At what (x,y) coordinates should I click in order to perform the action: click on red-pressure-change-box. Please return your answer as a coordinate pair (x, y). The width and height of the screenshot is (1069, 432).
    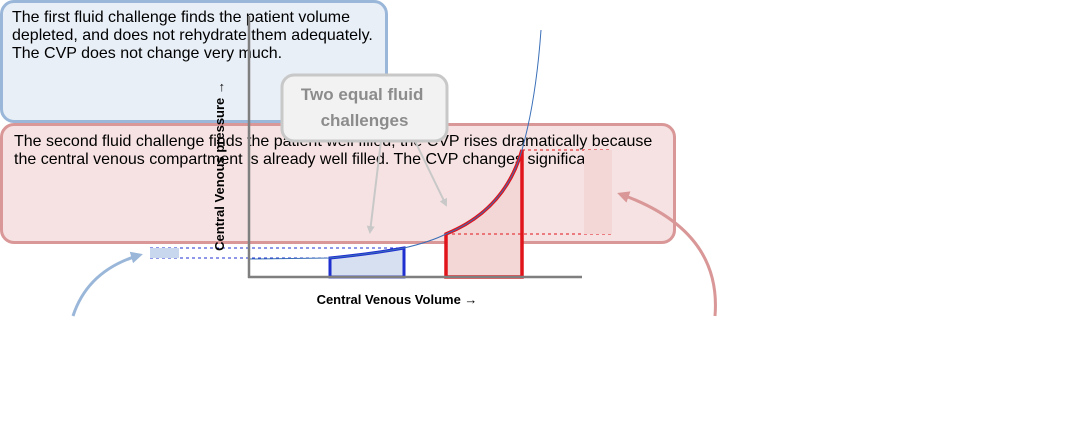
    Looking at the image, I should click on (598, 192).